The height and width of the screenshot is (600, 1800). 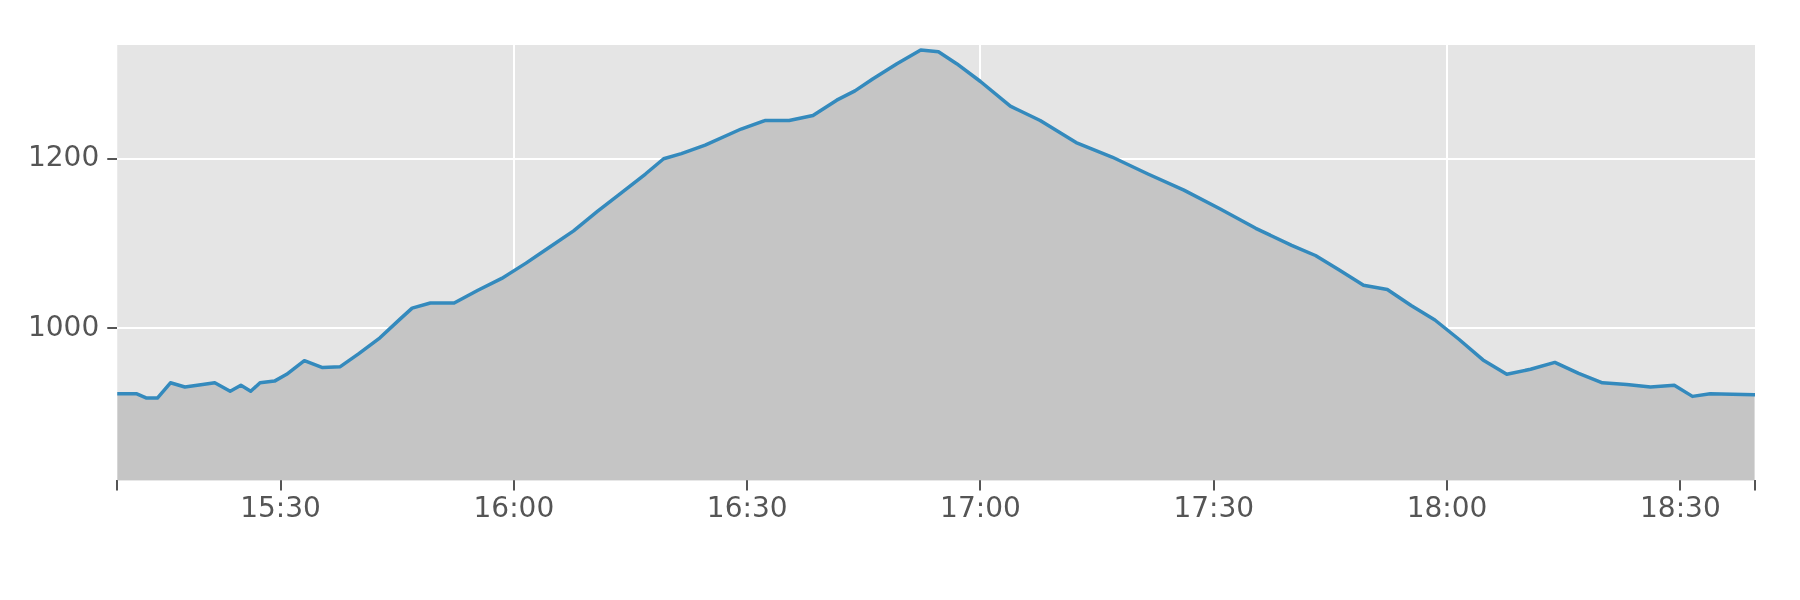 What do you see at coordinates (1447, 508) in the screenshot?
I see `x-tick-label: 18:00` at bounding box center [1447, 508].